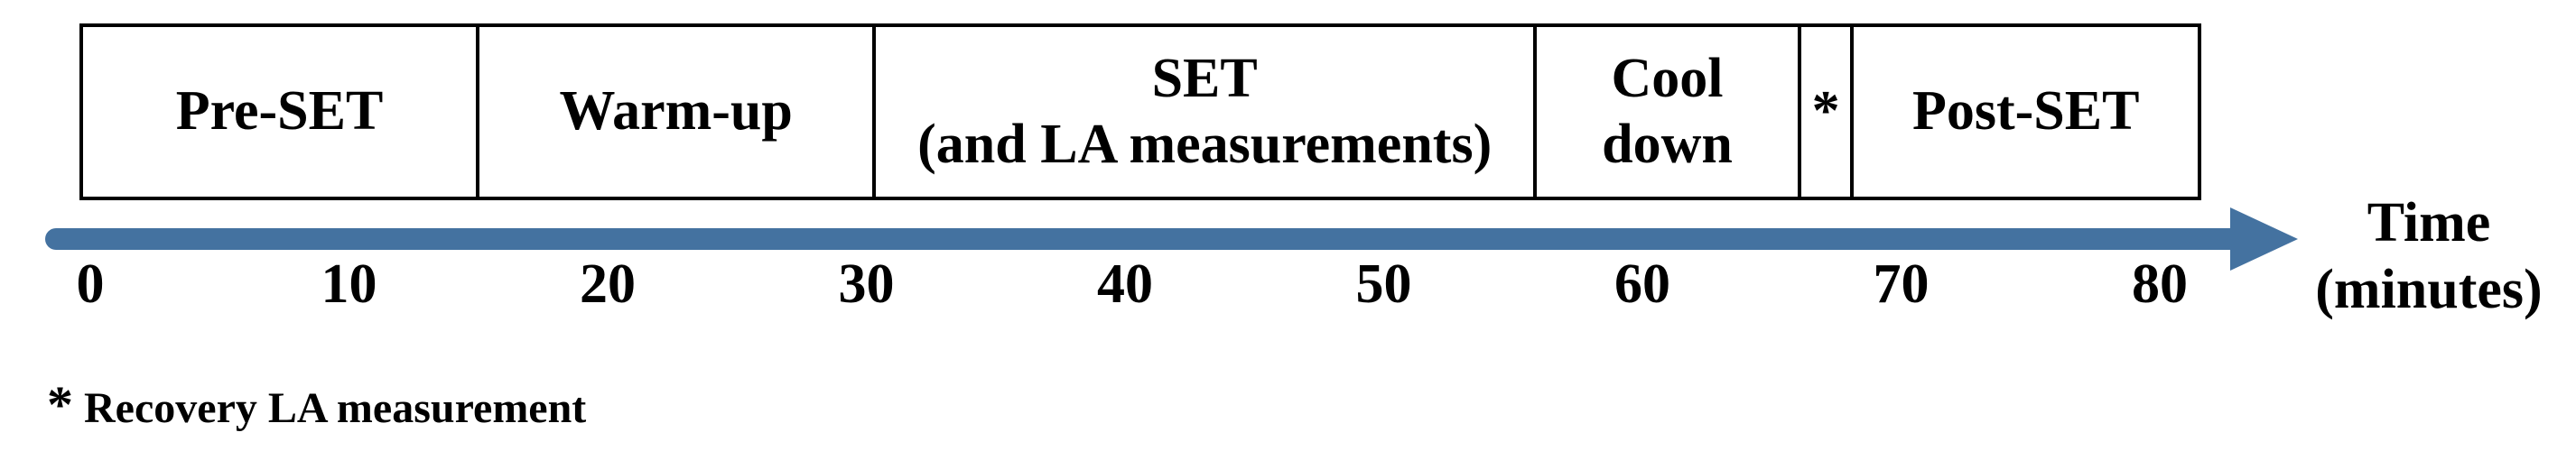  Describe the element at coordinates (335, 408) in the screenshot. I see `footnote-text: Recovery LA measurement` at that location.